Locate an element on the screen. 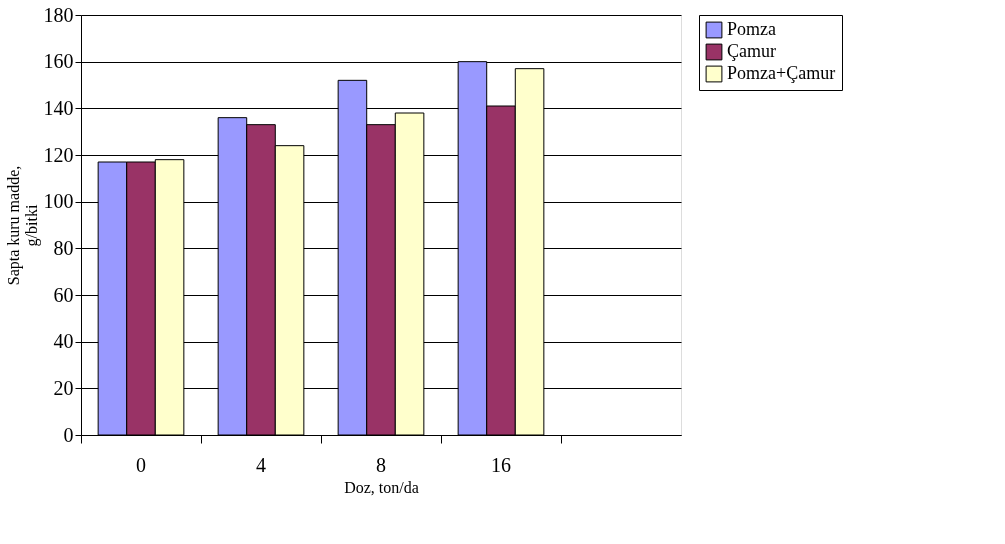  x-tick-label: 8 is located at coordinates (381, 464).